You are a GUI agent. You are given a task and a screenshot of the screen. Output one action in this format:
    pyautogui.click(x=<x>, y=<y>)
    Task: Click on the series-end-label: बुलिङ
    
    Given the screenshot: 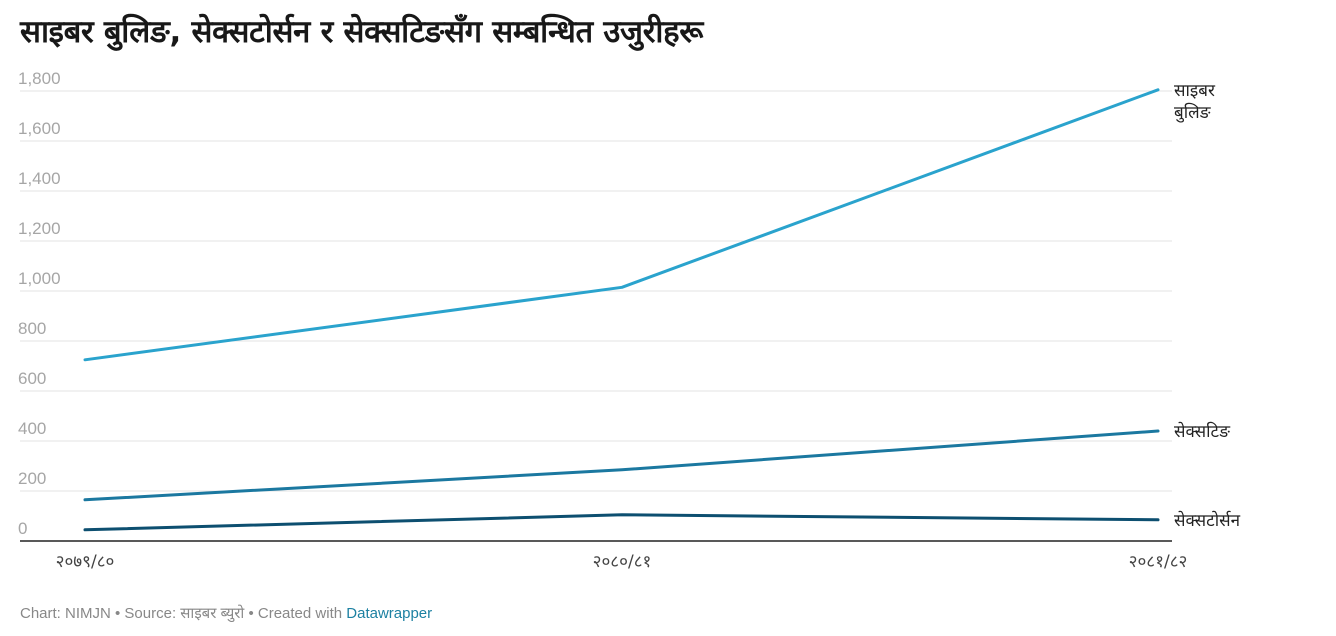 What is the action you would take?
    pyautogui.click(x=1193, y=112)
    